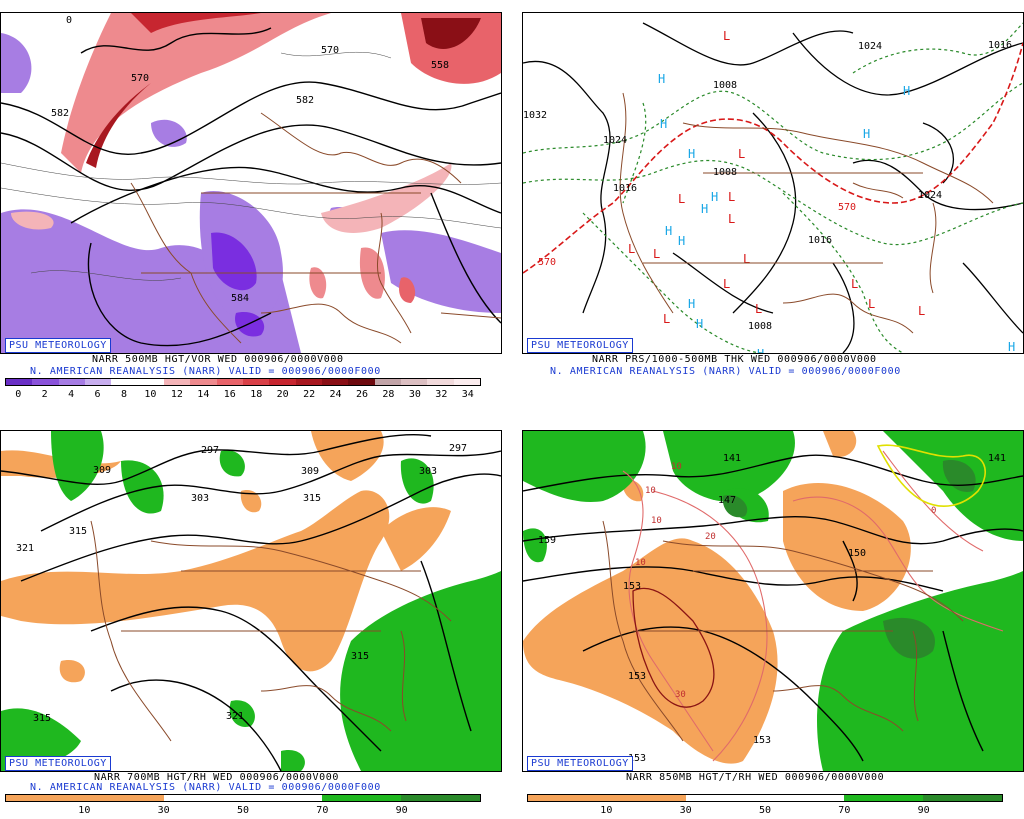  Describe the element at coordinates (335, 394) in the screenshot. I see `scale-tick-label: 24` at that location.